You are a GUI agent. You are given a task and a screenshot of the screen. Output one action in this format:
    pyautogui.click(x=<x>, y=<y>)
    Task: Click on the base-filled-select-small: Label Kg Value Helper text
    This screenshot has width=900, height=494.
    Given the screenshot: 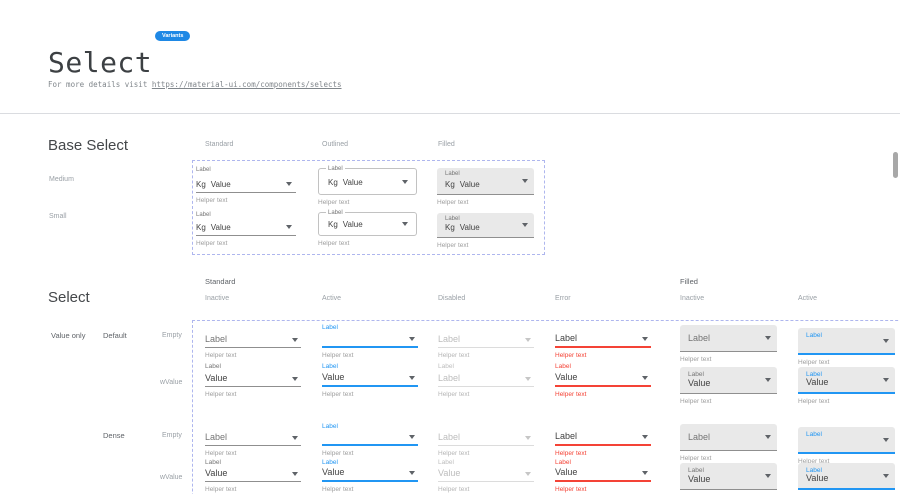 What is the action you would take?
    pyautogui.click(x=485, y=230)
    